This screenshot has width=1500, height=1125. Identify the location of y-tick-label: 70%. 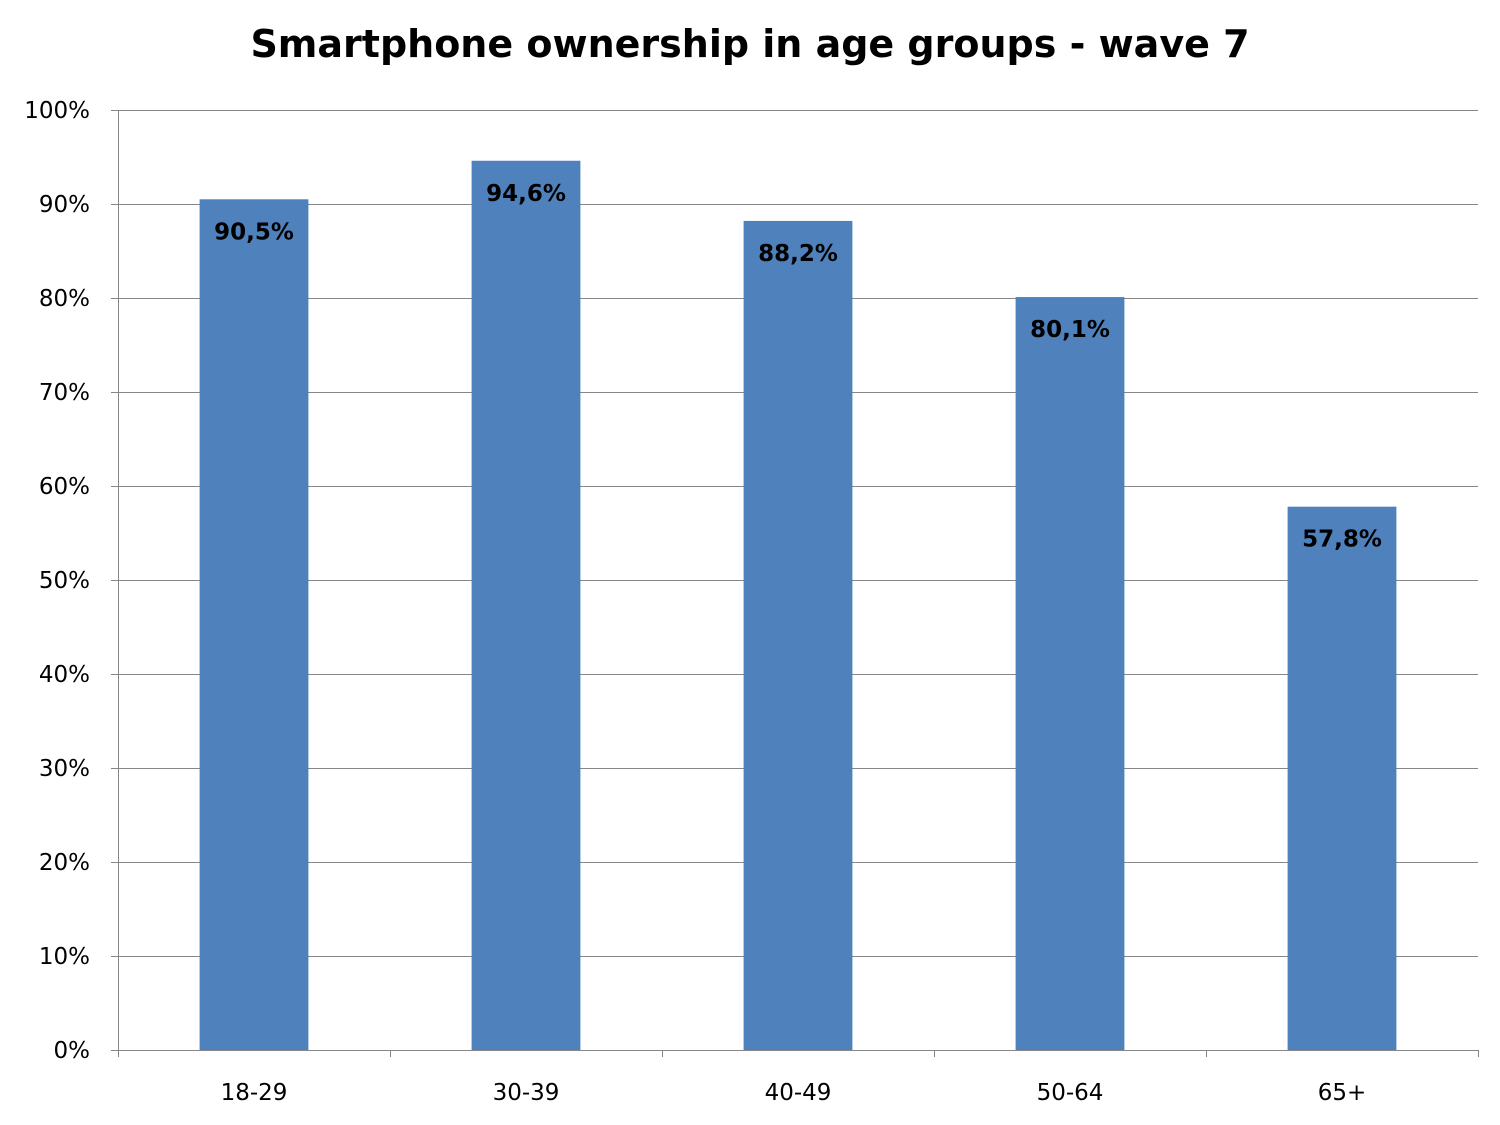
(64, 393).